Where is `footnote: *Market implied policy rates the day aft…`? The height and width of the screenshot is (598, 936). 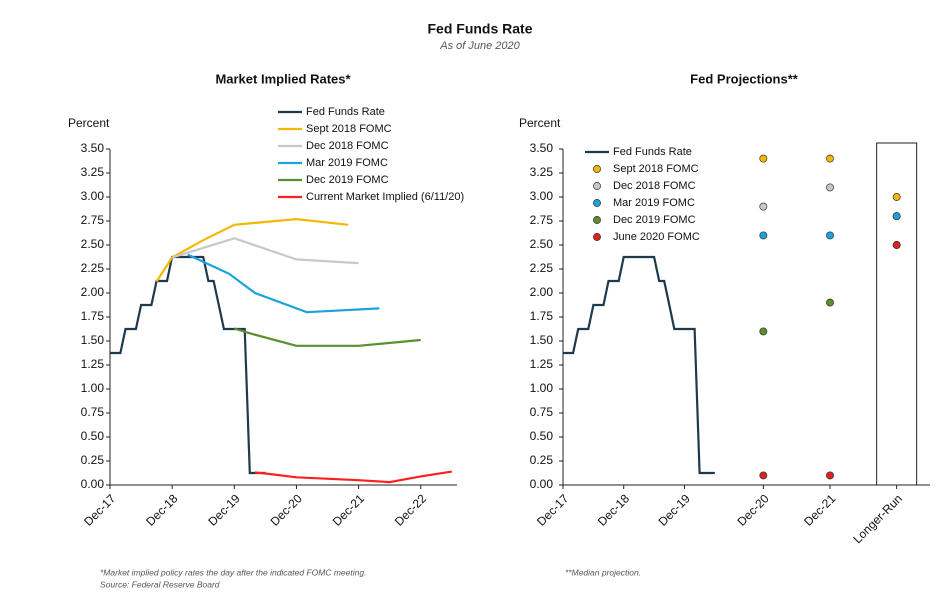
footnote: *Market implied policy rates the day aft… is located at coordinates (233, 572).